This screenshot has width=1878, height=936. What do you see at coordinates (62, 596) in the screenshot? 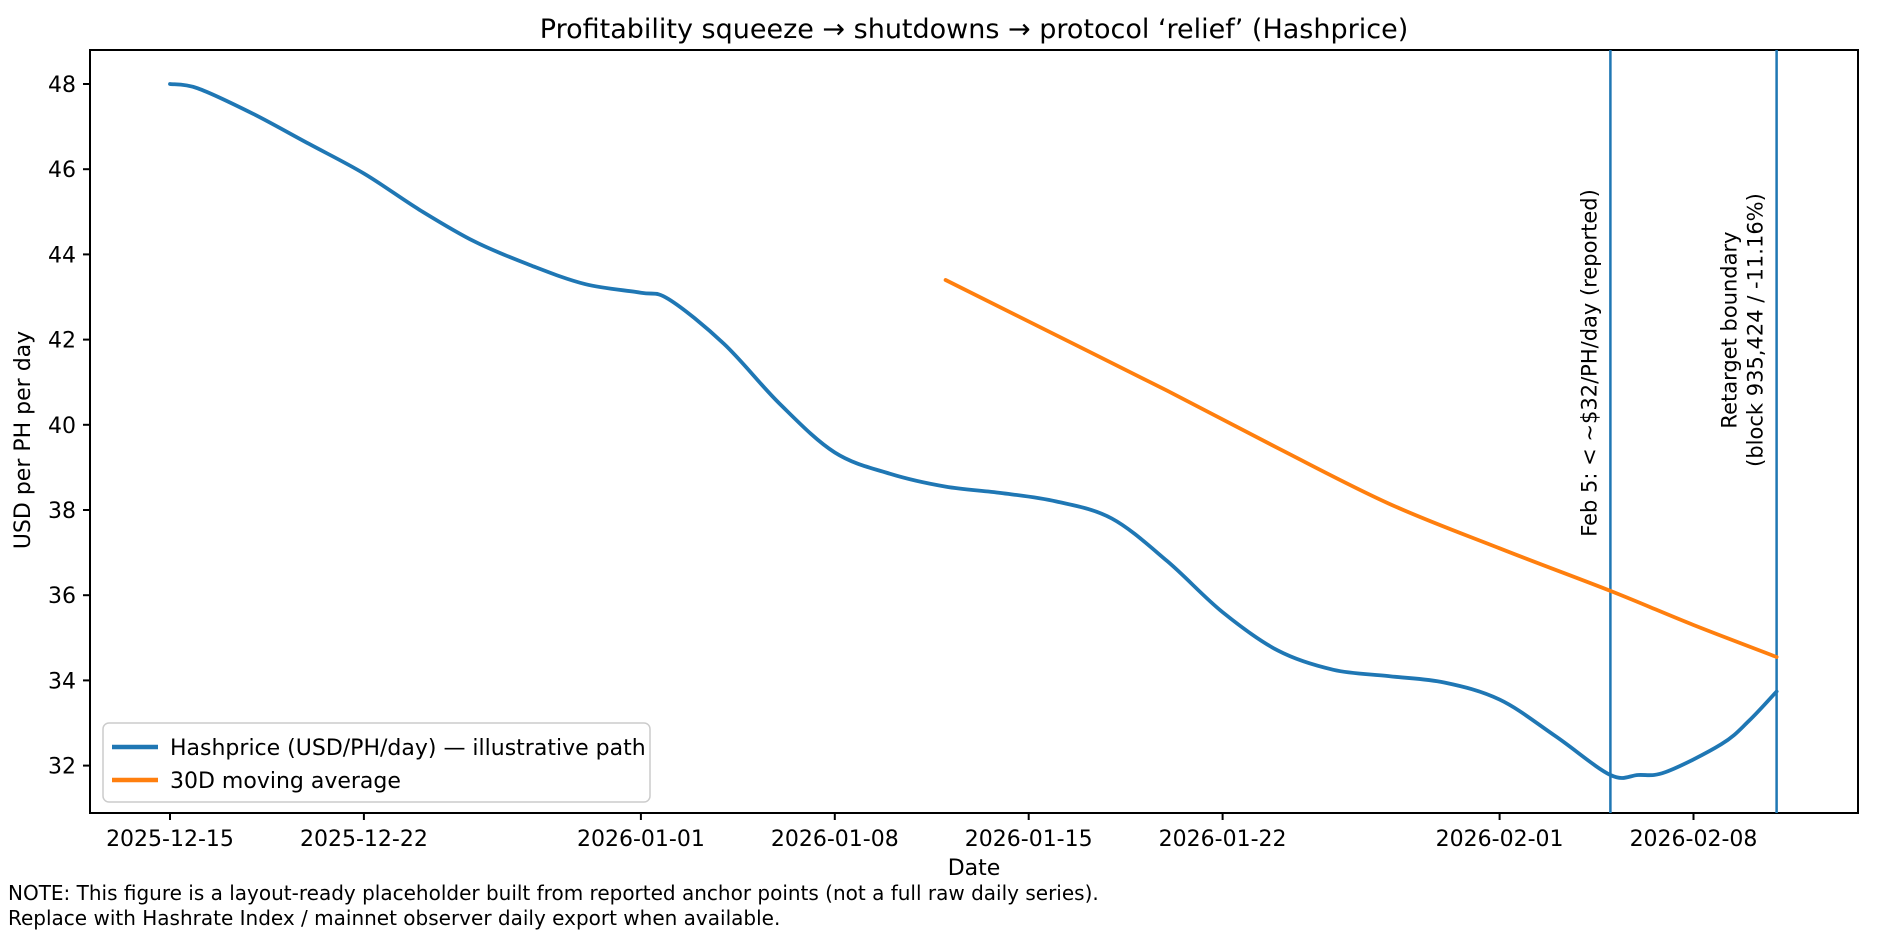
I see `y-tick-label: 36` at bounding box center [62, 596].